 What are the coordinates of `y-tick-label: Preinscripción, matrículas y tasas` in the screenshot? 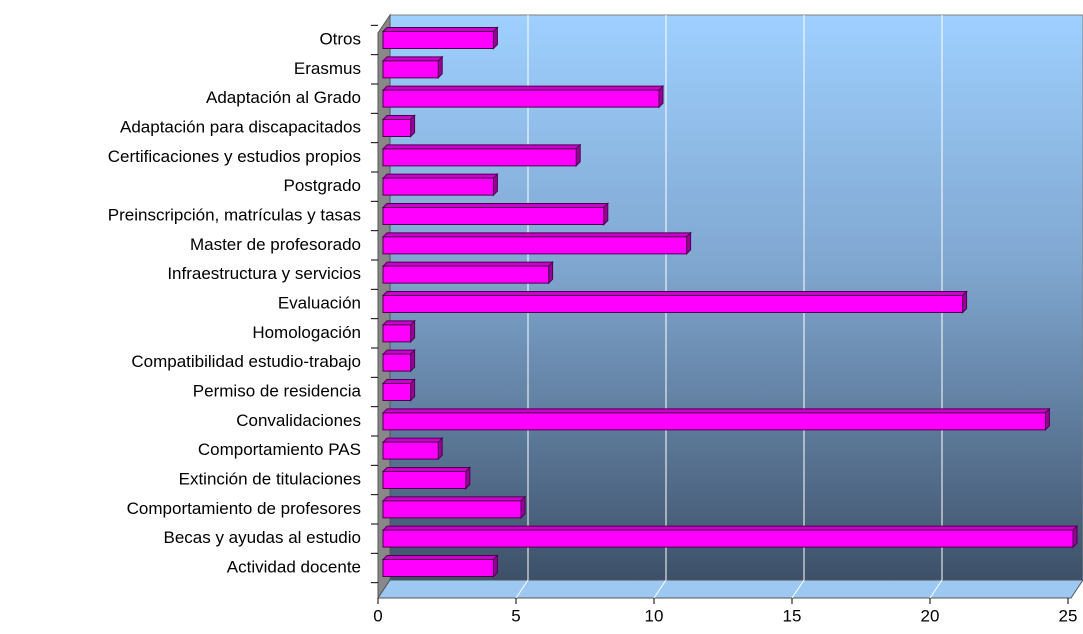 It's located at (234, 214).